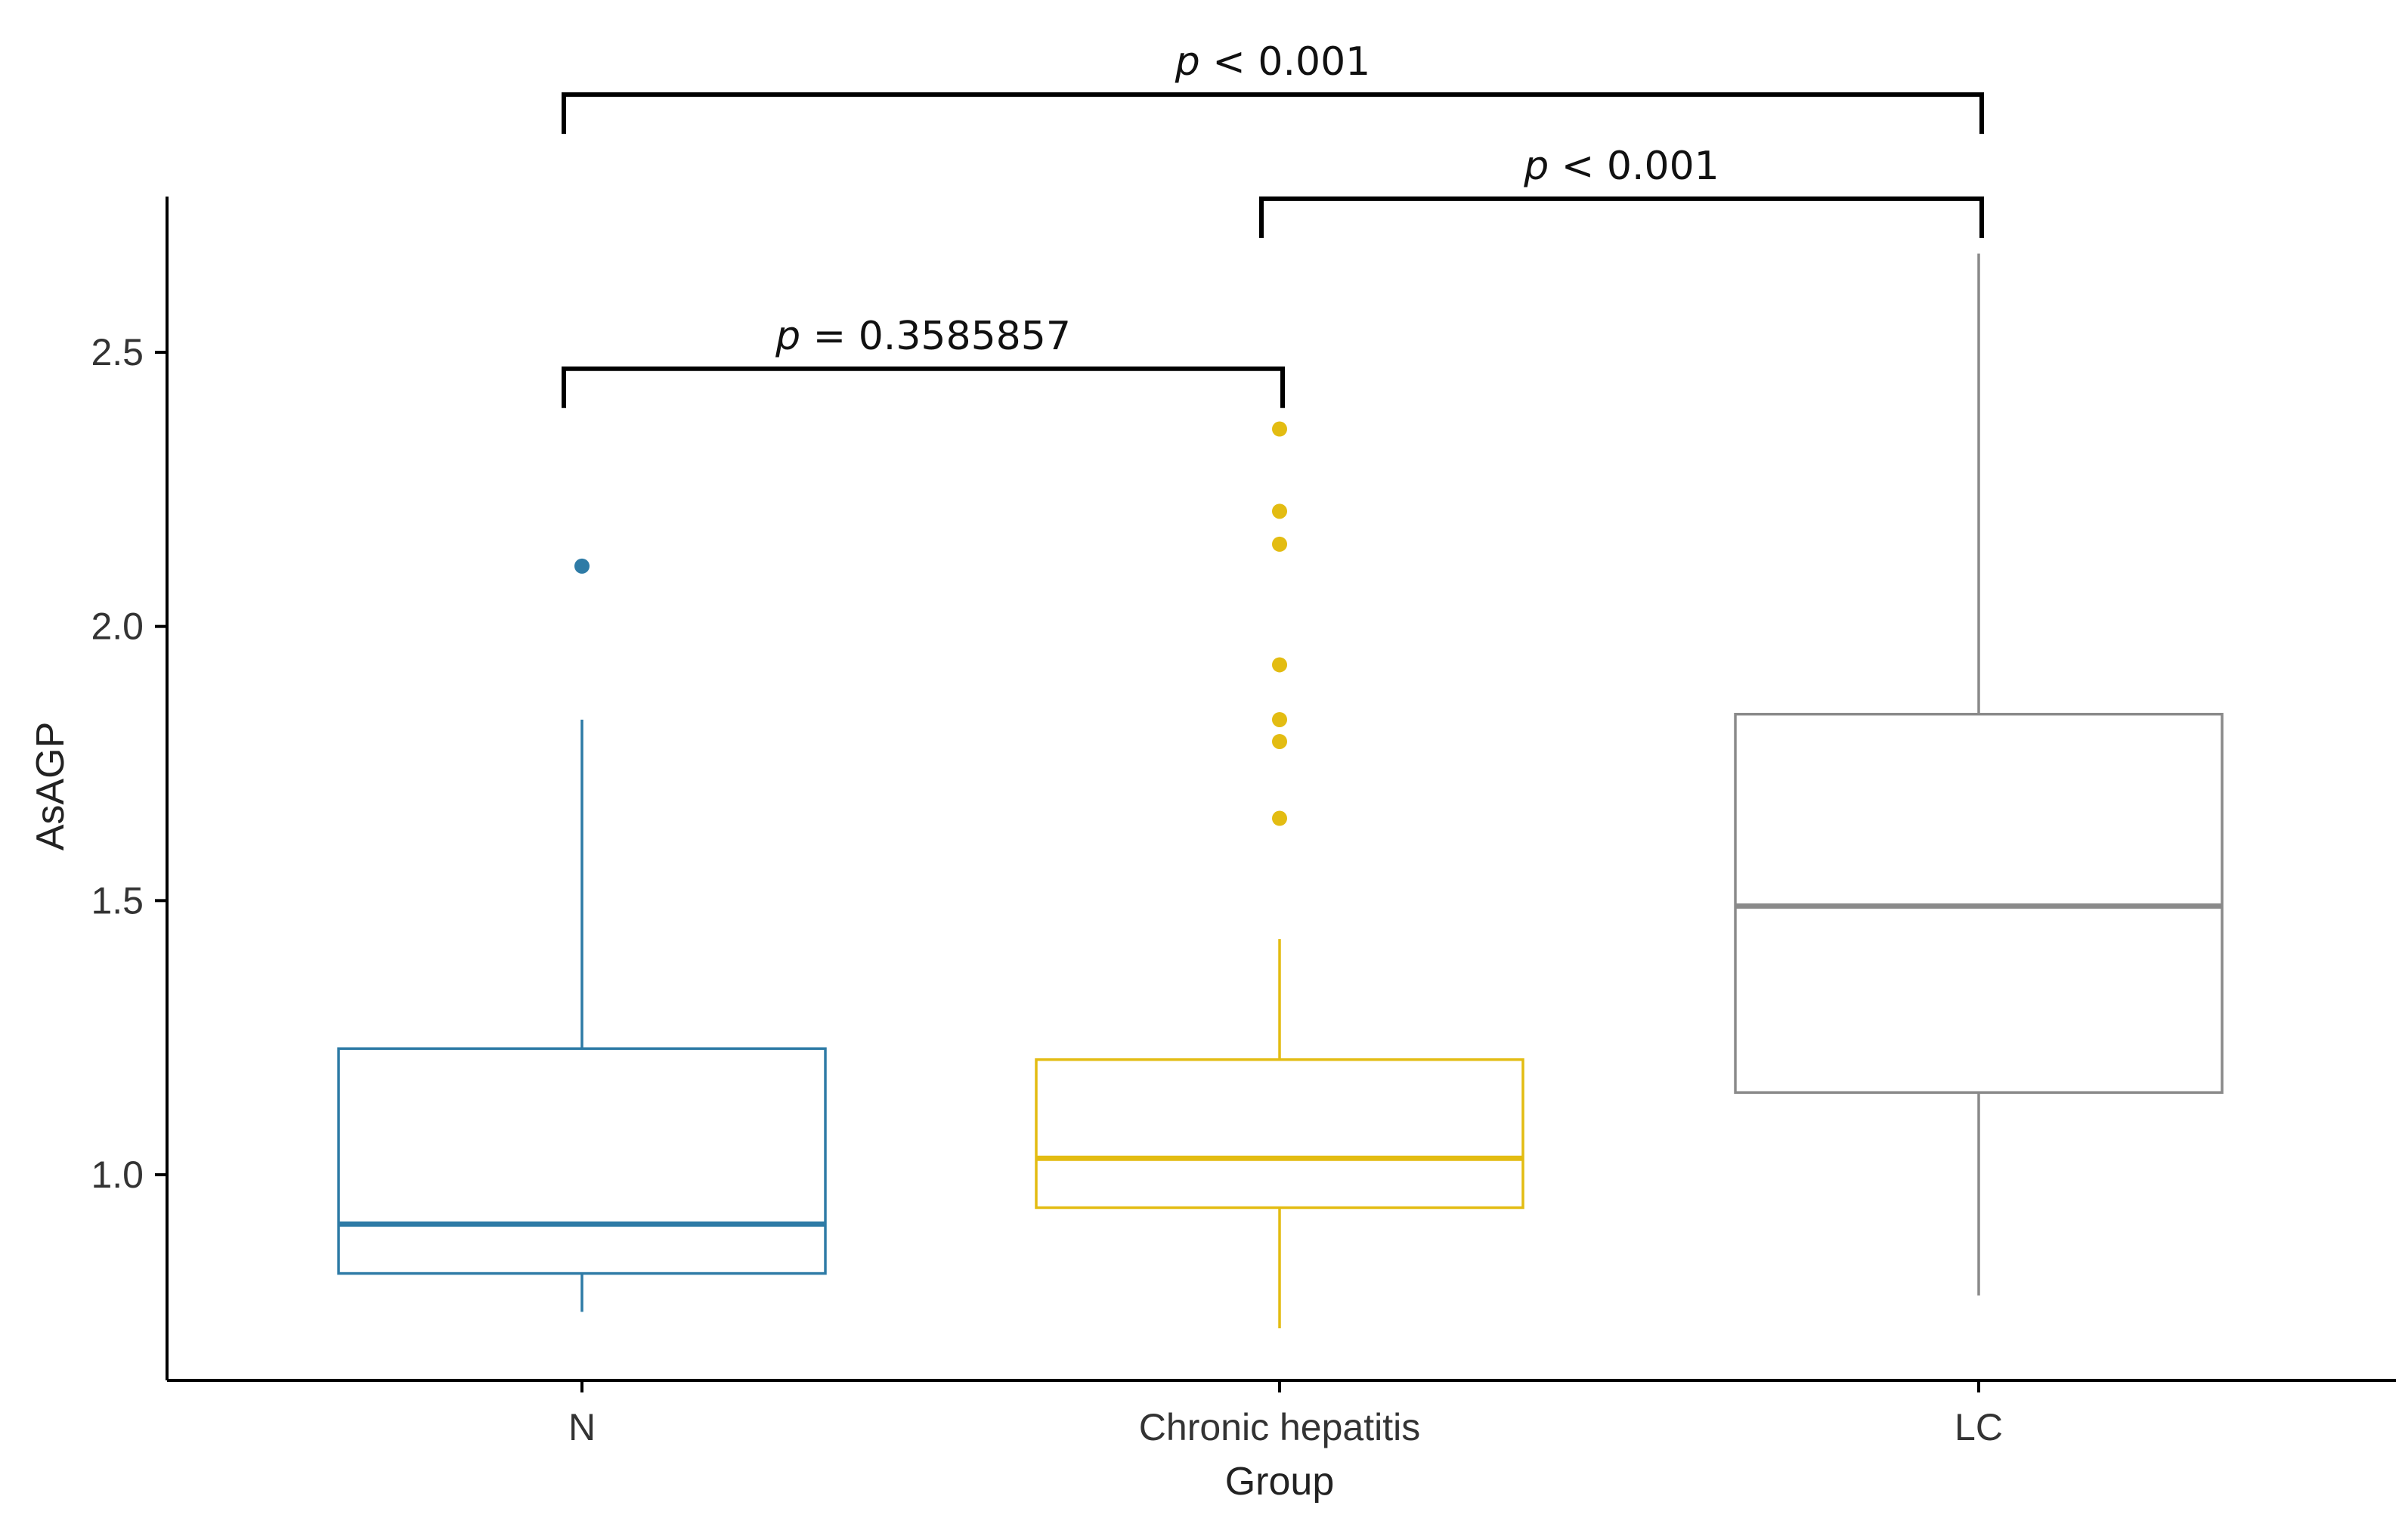 The width and height of the screenshot is (2408, 1524). Describe the element at coordinates (129, 764) in the screenshot. I see `y-ticks: 1.0 1.5 2.0 2.5` at that location.